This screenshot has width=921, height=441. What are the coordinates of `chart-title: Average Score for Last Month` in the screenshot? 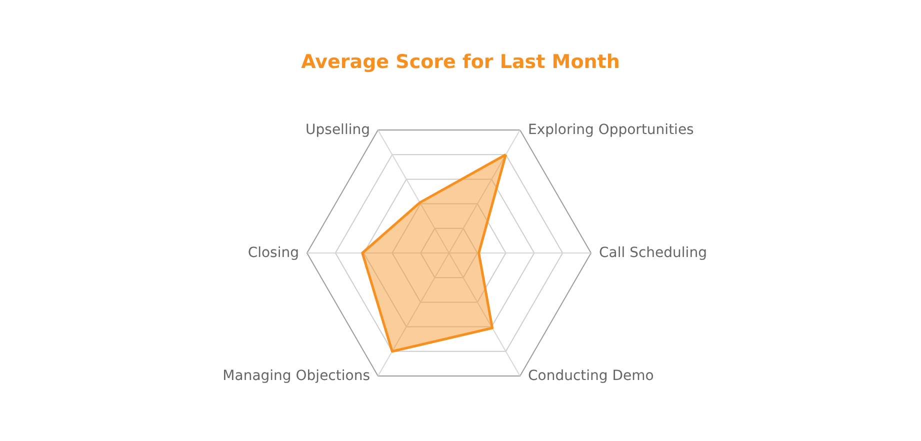 It's located at (460, 62).